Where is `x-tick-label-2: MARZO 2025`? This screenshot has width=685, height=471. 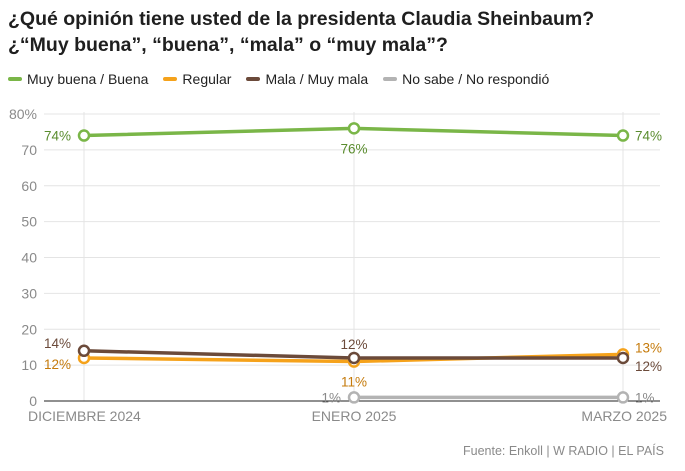 x-tick-label-2: MARZO 2025 is located at coordinates (624, 416).